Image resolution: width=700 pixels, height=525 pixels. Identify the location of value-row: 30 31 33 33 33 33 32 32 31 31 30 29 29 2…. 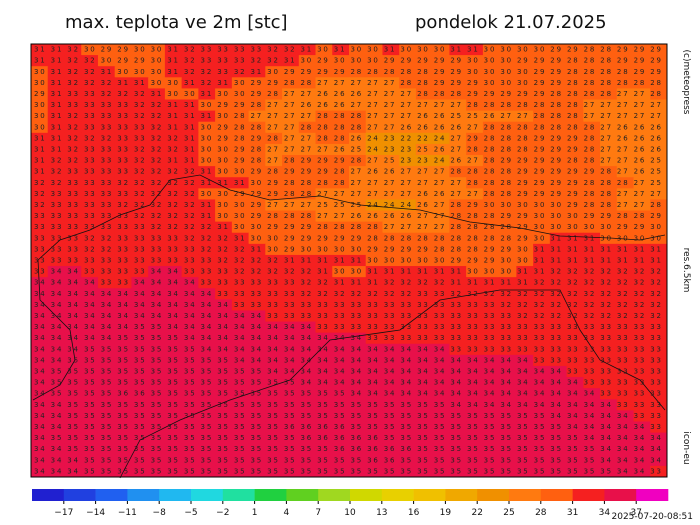
(347, 105).